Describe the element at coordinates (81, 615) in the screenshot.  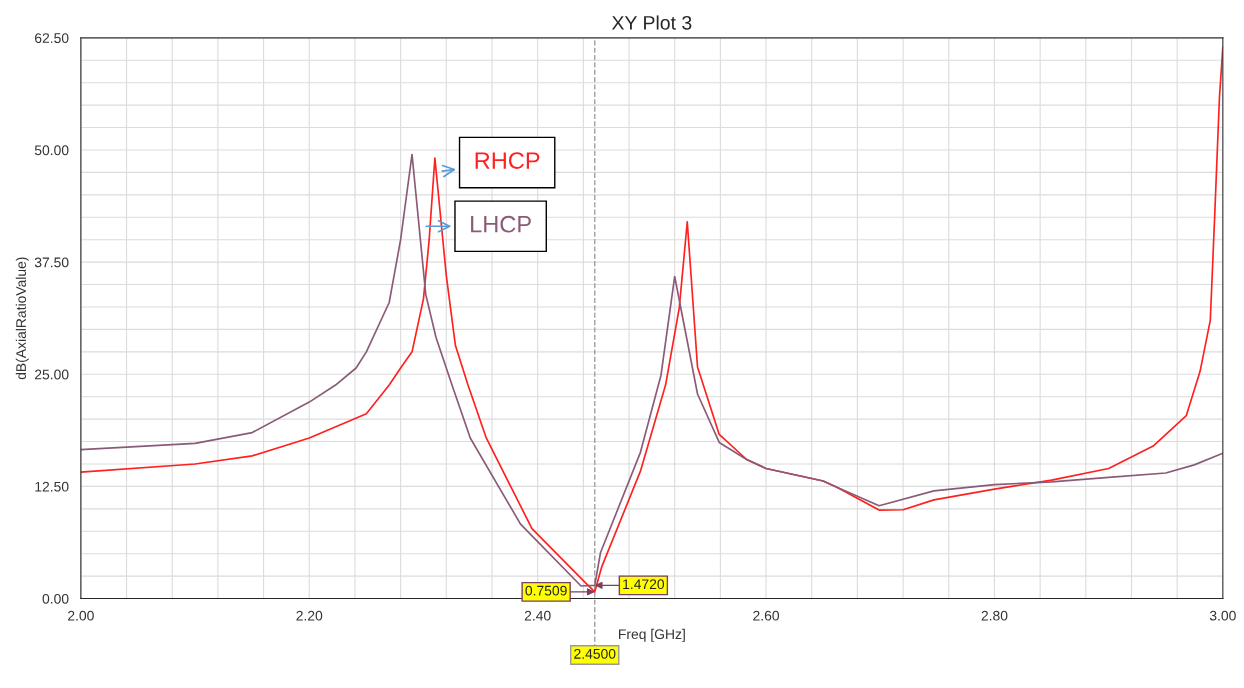
I see `x-tick-label: 2.00` at that location.